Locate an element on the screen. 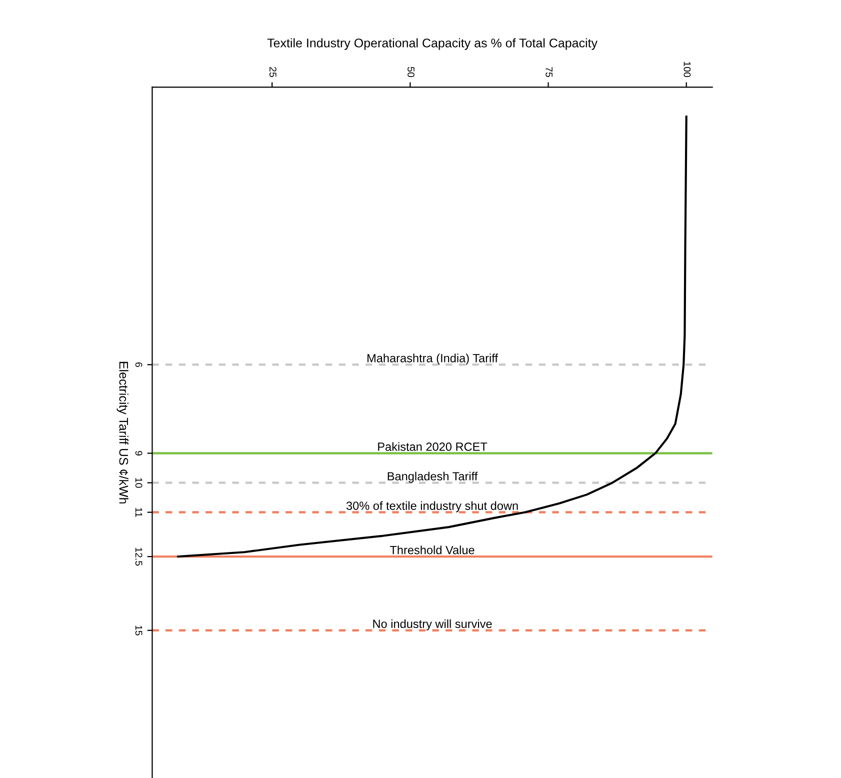 The width and height of the screenshot is (841, 778). y-axis-title: Electricity Tariff US ¢/kWh is located at coordinates (122, 433).